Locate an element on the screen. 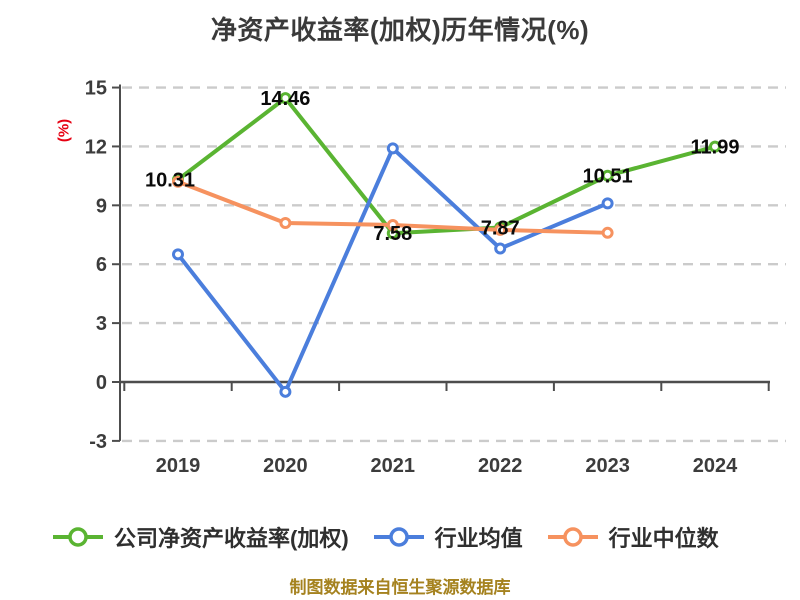  data-point-s2-2022 is located at coordinates (500, 229).